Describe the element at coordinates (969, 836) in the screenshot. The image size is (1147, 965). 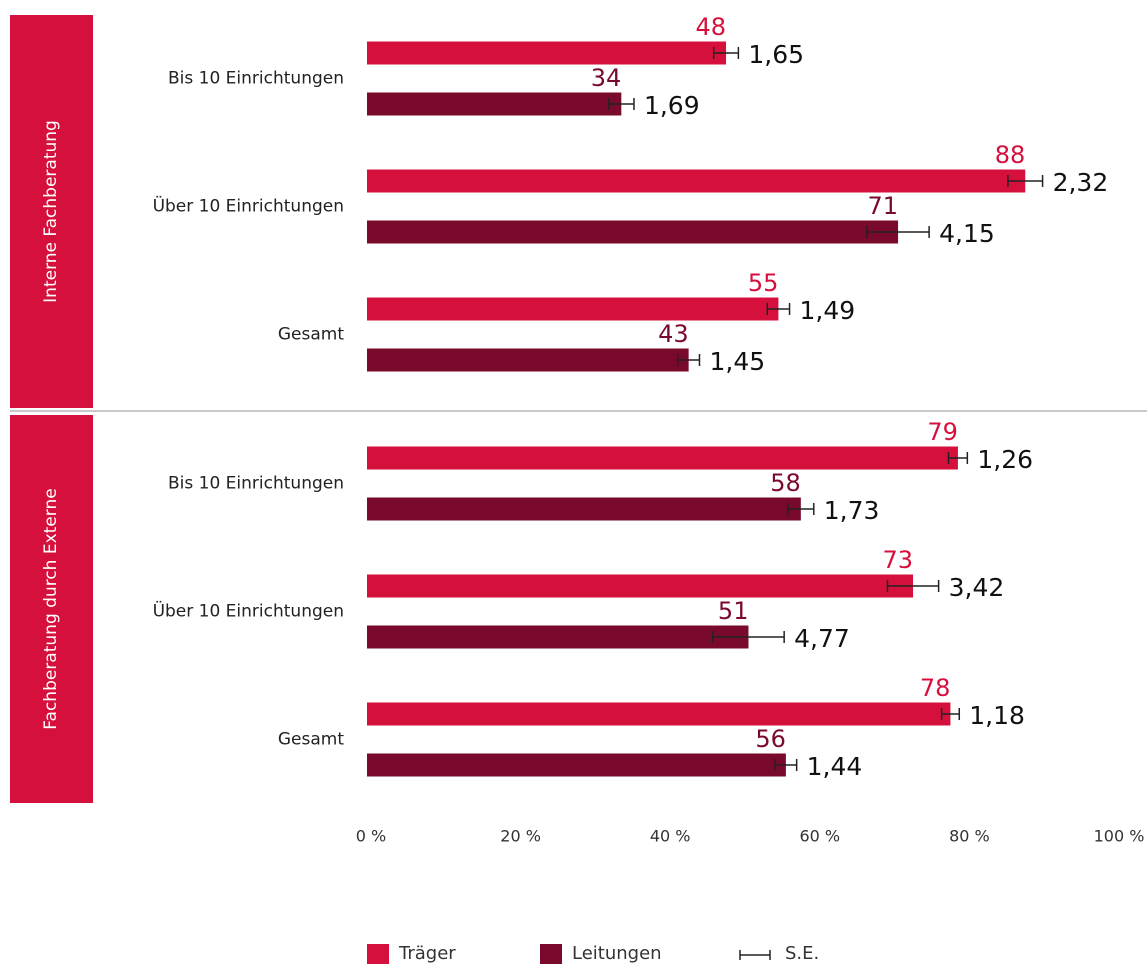
I see `x-tick-label: 80 %` at that location.